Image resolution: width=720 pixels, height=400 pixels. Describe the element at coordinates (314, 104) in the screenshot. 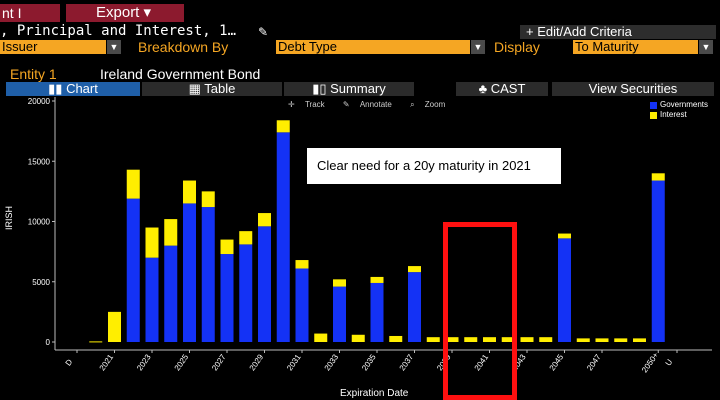

I see `track-label: Track` at that location.